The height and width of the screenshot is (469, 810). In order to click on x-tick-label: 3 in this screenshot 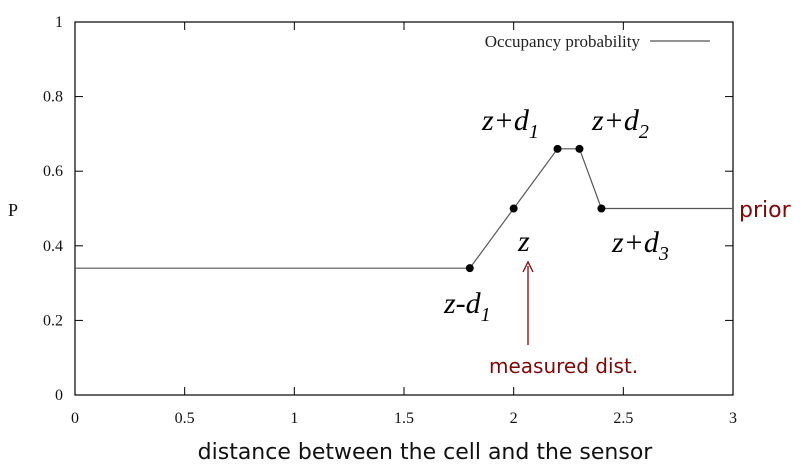, I will do `click(733, 418)`.